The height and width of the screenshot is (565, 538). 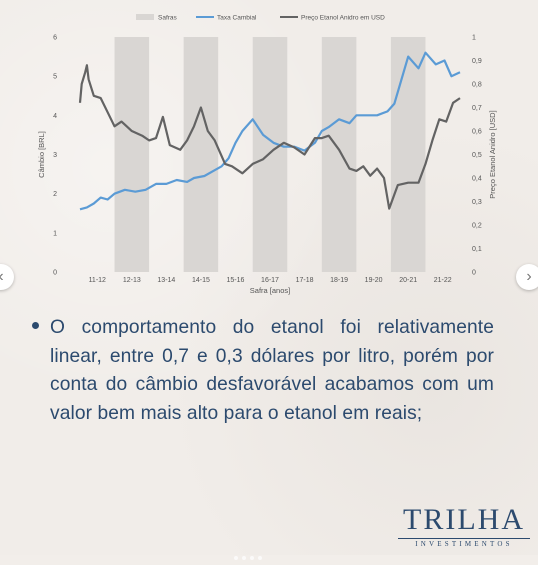 I want to click on legend-label-etanol: Preço Etanol Anidro em USD, so click(x=343, y=18).